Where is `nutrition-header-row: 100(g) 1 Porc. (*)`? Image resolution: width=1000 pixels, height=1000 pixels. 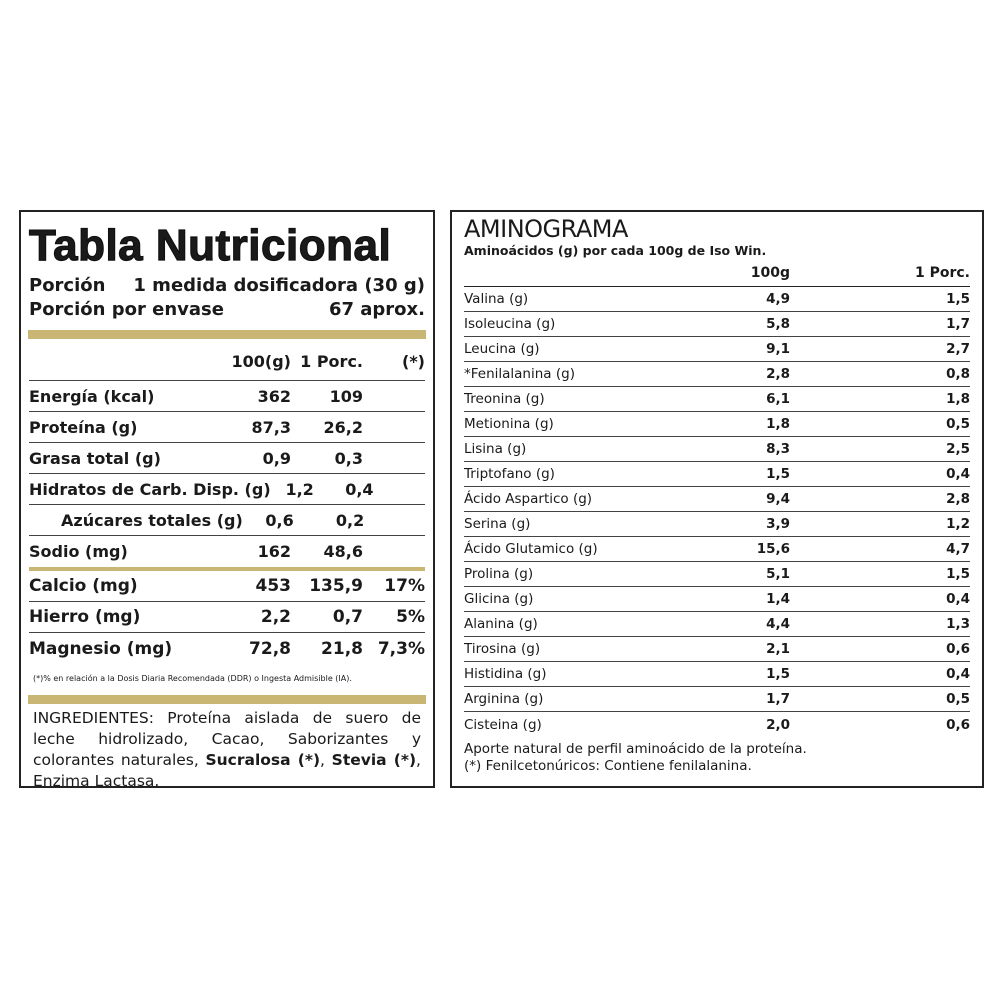 nutrition-header-row: 100(g) 1 Porc. (*) is located at coordinates (227, 360).